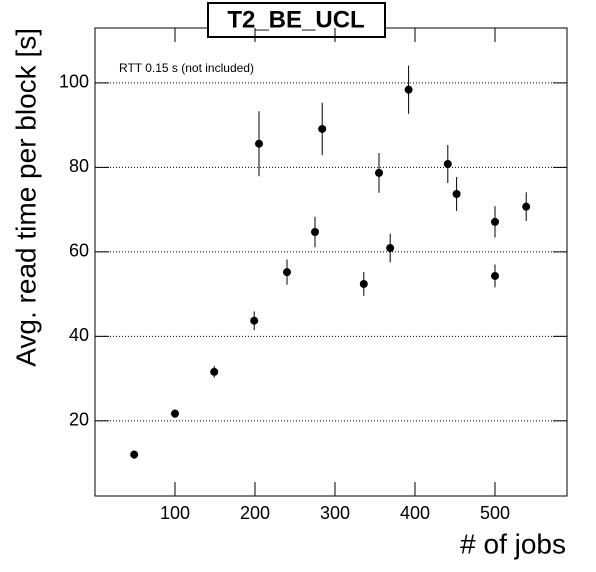 The width and height of the screenshot is (596, 572). Describe the element at coordinates (79, 335) in the screenshot. I see `y-tick-label: 40` at that location.